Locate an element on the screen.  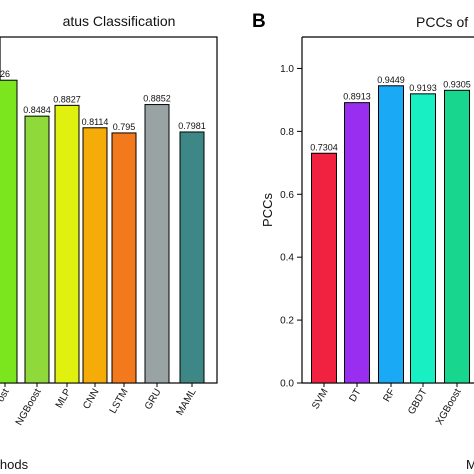
x-tick-label: LSTM is located at coordinates (119, 401).